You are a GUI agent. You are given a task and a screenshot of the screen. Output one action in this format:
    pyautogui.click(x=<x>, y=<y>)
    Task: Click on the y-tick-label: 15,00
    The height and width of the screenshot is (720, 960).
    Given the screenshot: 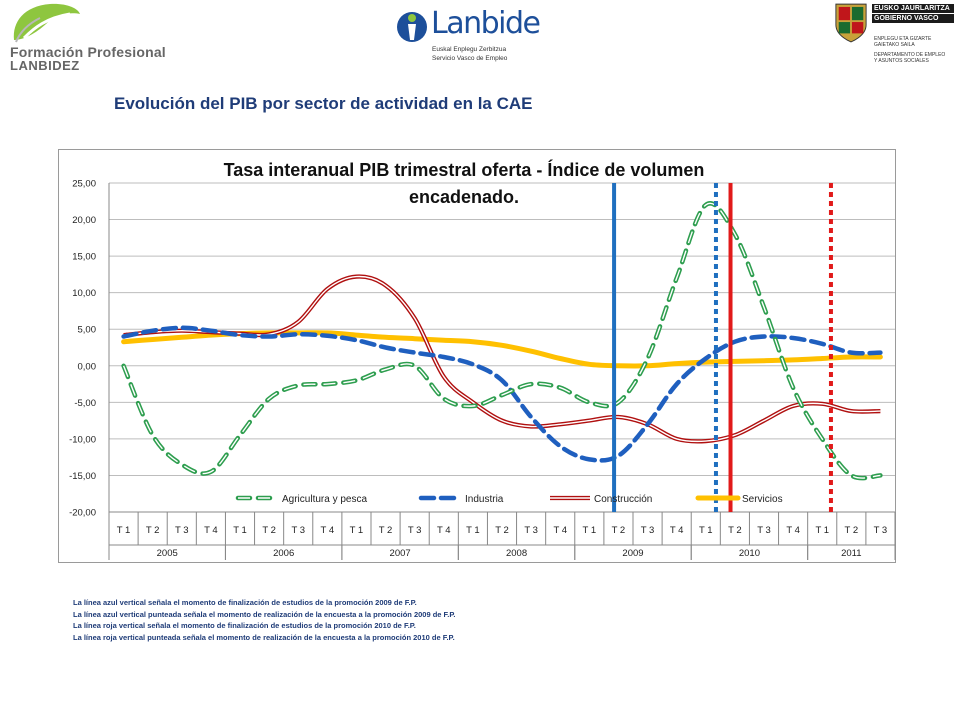 What is the action you would take?
    pyautogui.click(x=84, y=257)
    